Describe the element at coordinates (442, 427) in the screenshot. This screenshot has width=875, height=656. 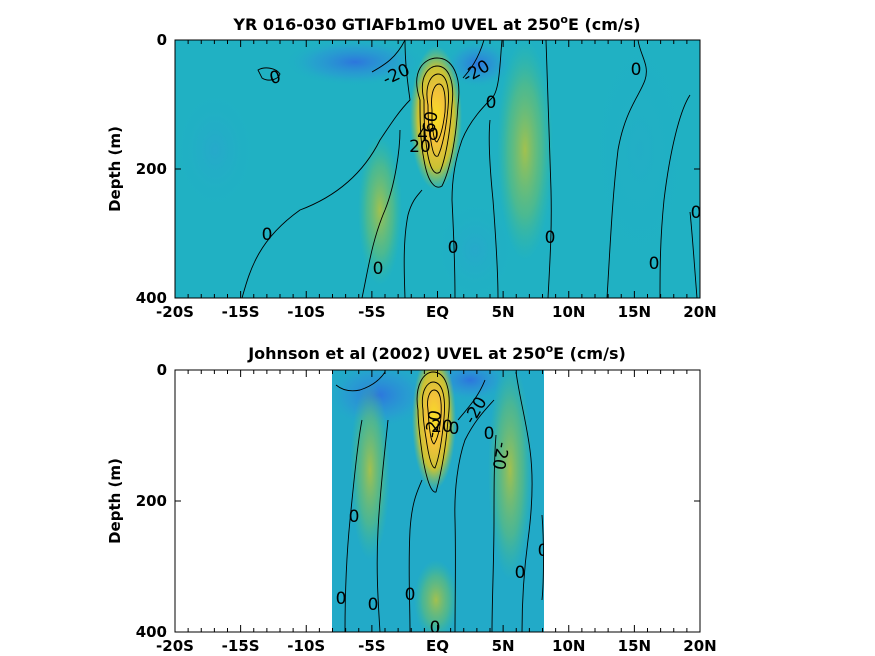
I see `bottom-clabel: 20` at that location.